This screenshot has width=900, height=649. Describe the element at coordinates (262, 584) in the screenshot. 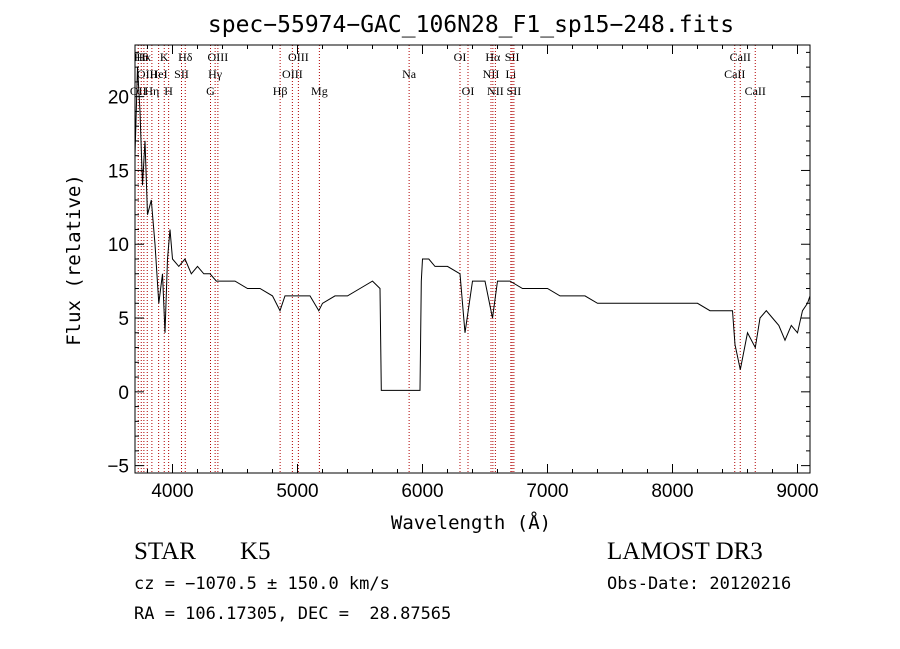

I see `redshift-readout: cz = −1070.5 ± 150.0 km/s` at that location.